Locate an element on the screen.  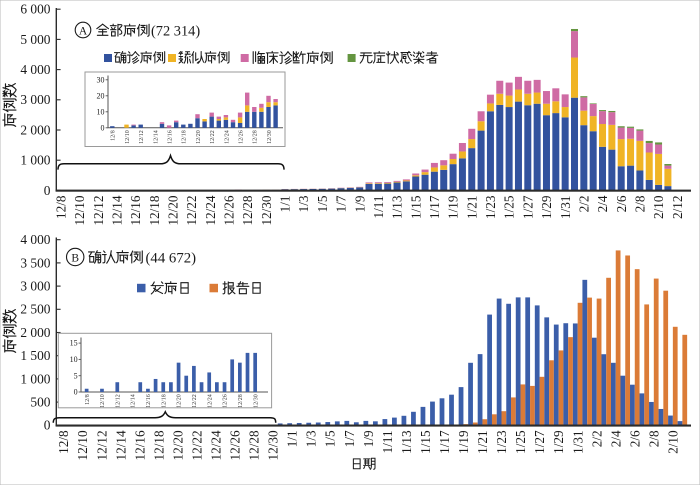
svg-text: 1/7 is located at coordinates (341, 203).